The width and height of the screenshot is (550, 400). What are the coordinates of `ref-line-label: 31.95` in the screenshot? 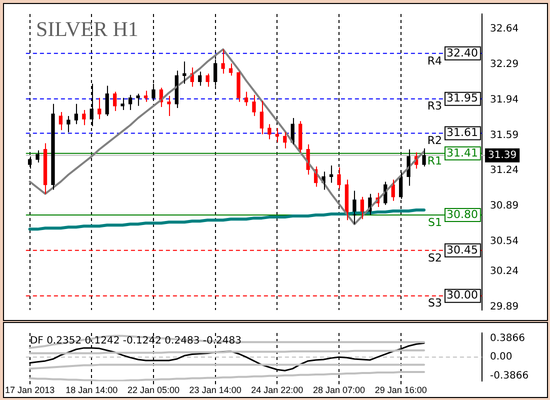 It's located at (462, 98).